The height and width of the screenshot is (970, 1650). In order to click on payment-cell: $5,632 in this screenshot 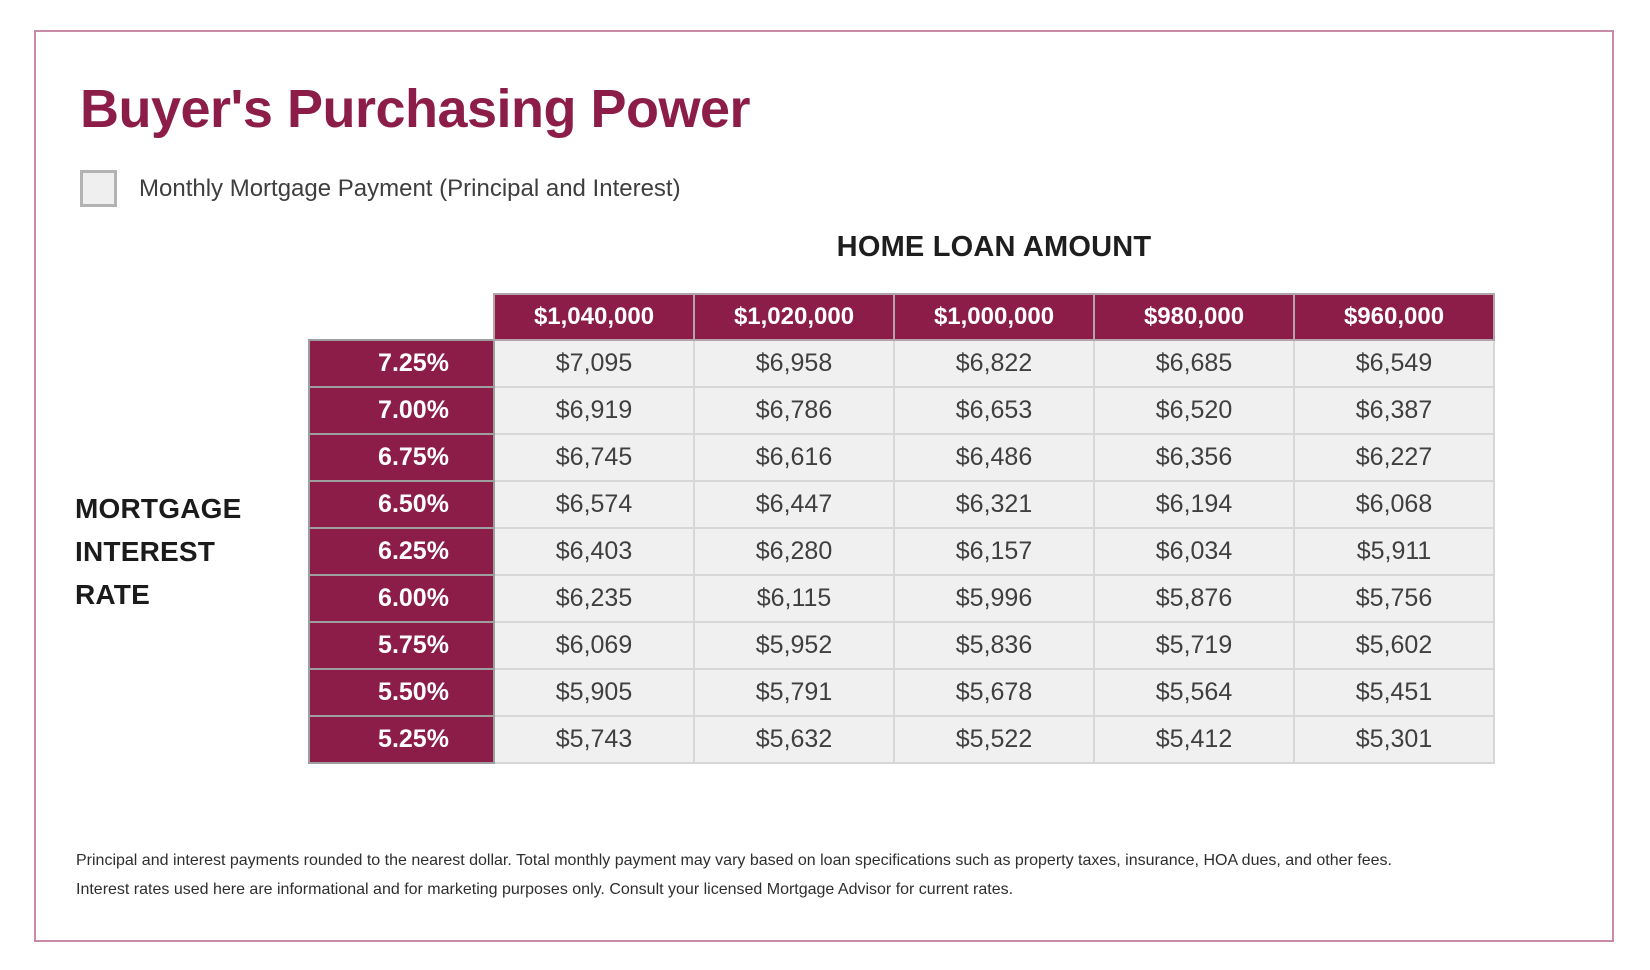, I will do `click(794, 739)`.